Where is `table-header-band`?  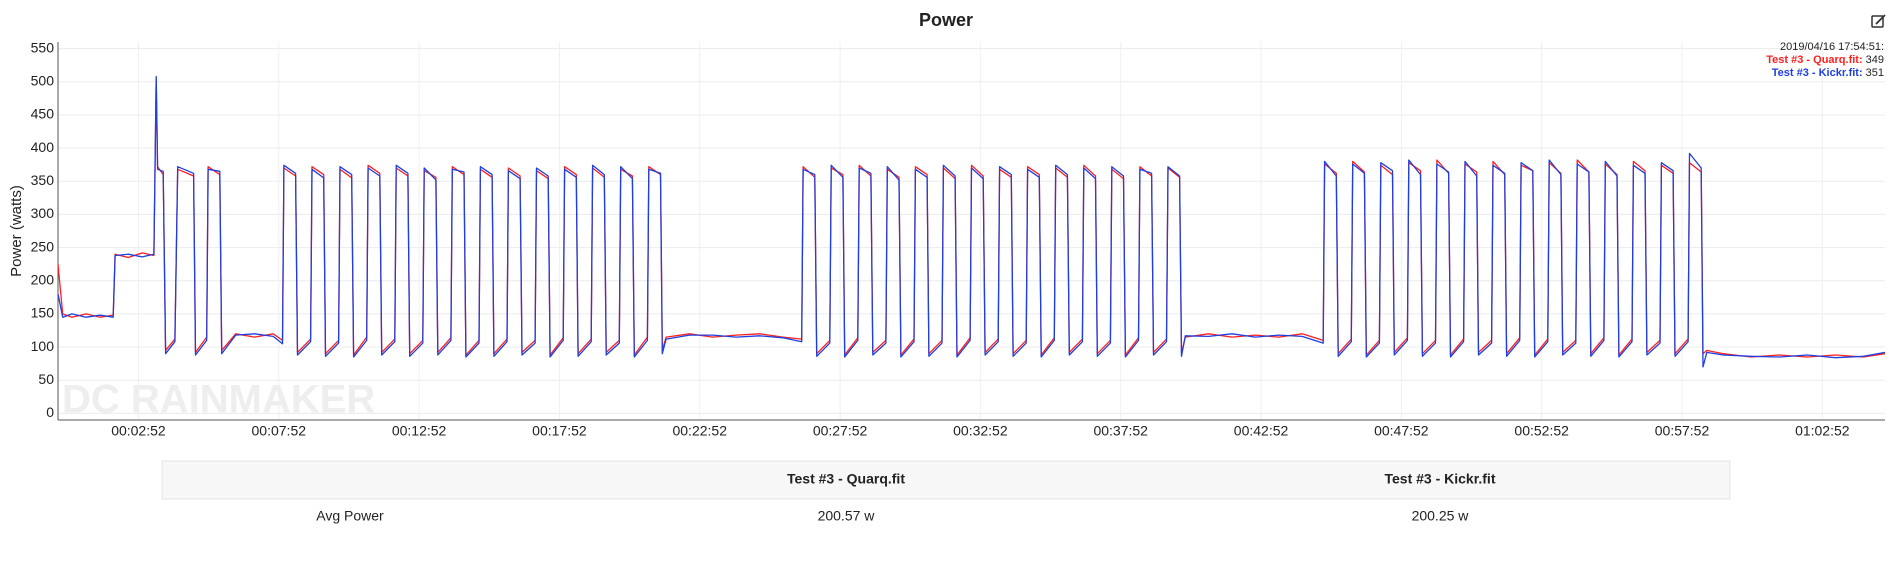
table-header-band is located at coordinates (946, 480).